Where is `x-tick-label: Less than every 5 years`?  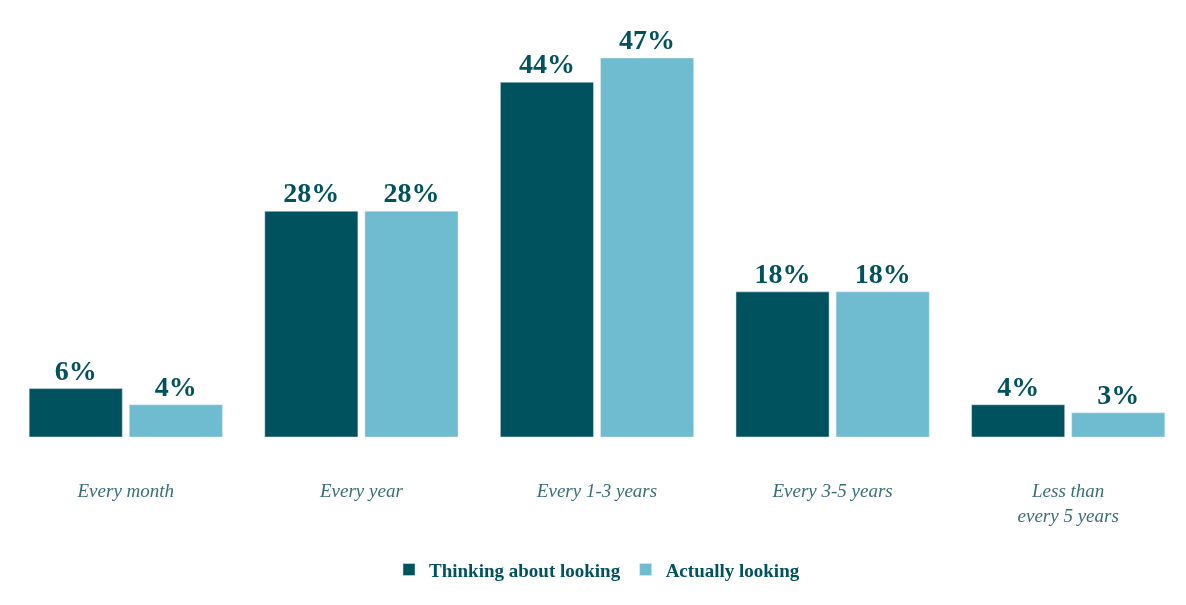
x-tick-label: Less than every 5 years is located at coordinates (1068, 503).